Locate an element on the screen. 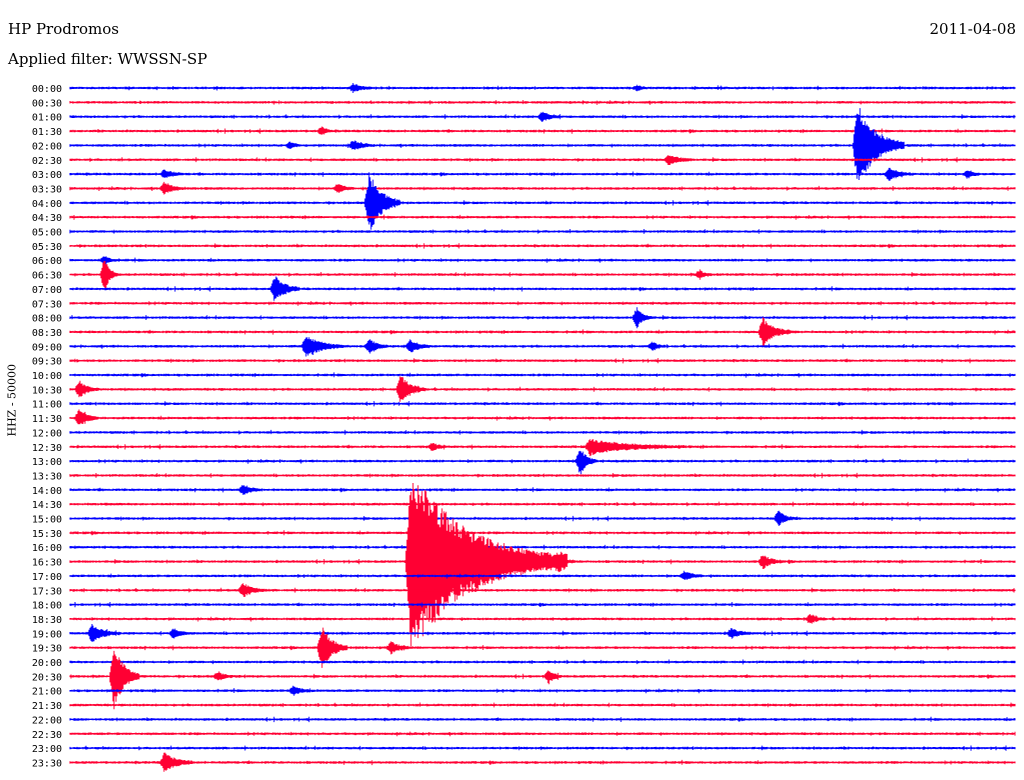 The image size is (1024, 780). trace-row-1030: 10:30 is located at coordinates (524, 389).